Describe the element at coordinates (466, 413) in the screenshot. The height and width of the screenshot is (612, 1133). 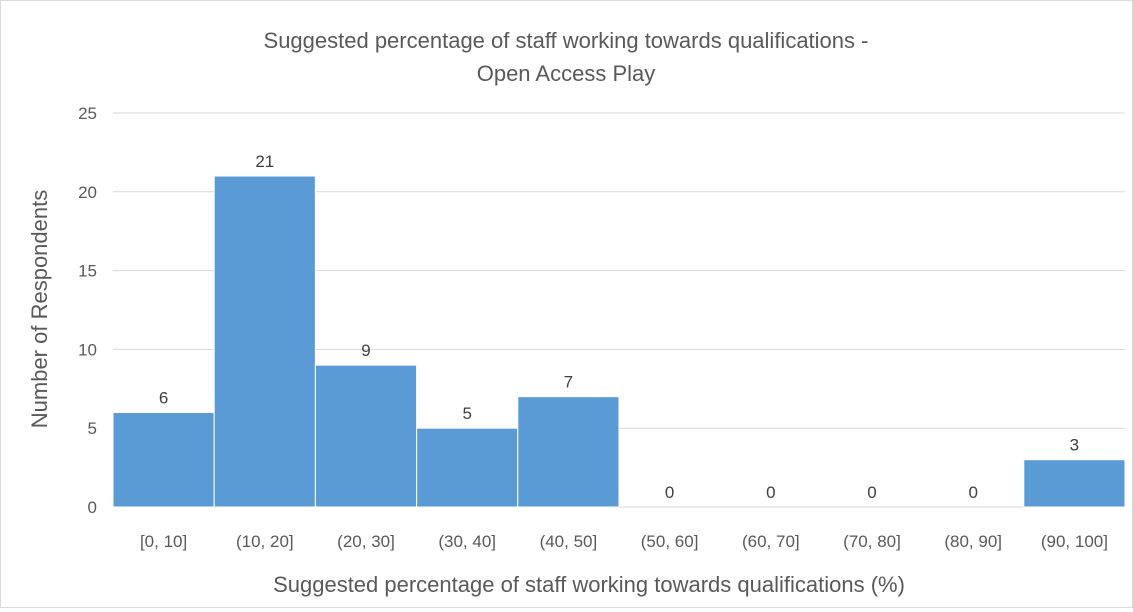
I see `data-label: 5` at that location.